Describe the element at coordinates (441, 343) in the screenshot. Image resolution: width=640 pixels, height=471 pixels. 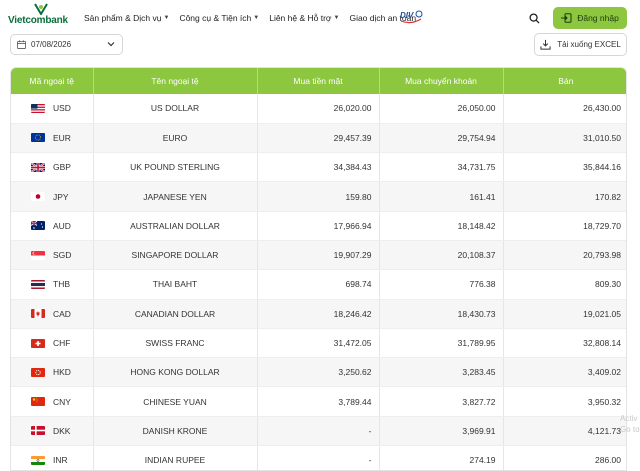
I see `transfer-buy-cell: 31,789.95` at that location.